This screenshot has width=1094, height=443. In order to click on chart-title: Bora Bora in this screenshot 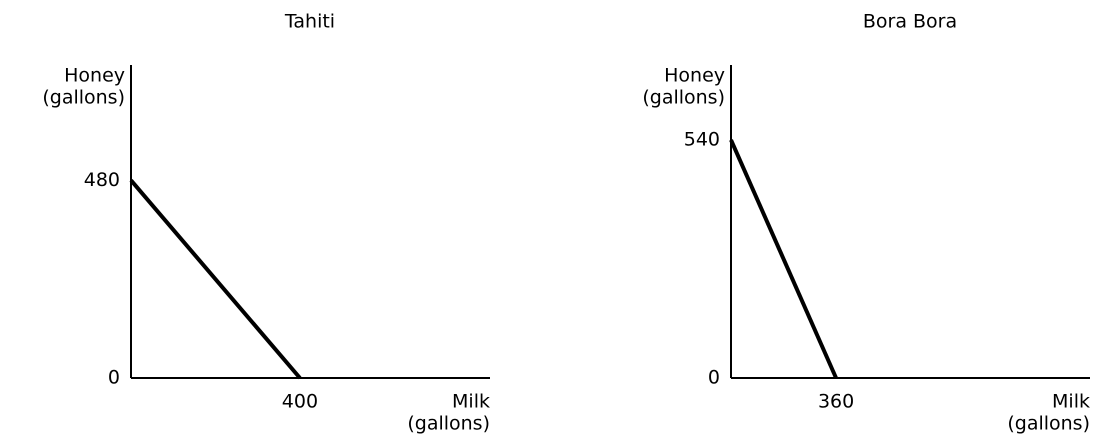, I will do `click(910, 22)`.